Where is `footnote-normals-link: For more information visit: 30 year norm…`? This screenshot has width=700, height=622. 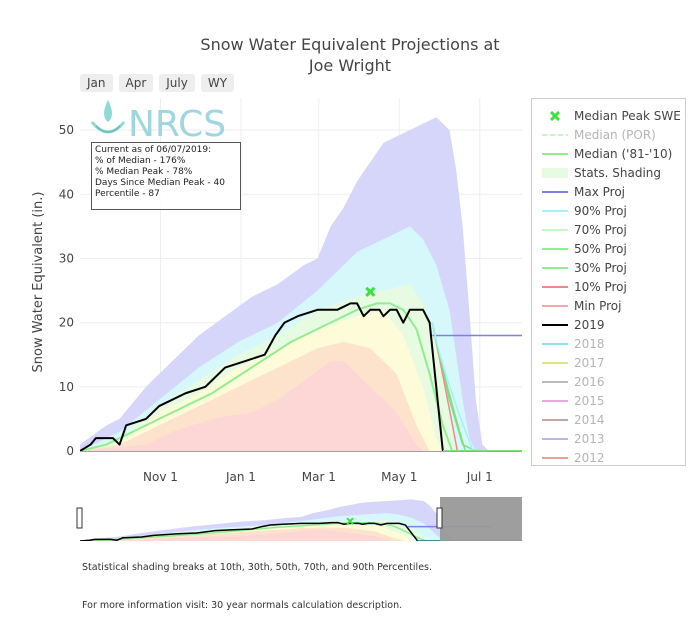
footnote-normals-link: For more information visit: 30 year norm… is located at coordinates (242, 605).